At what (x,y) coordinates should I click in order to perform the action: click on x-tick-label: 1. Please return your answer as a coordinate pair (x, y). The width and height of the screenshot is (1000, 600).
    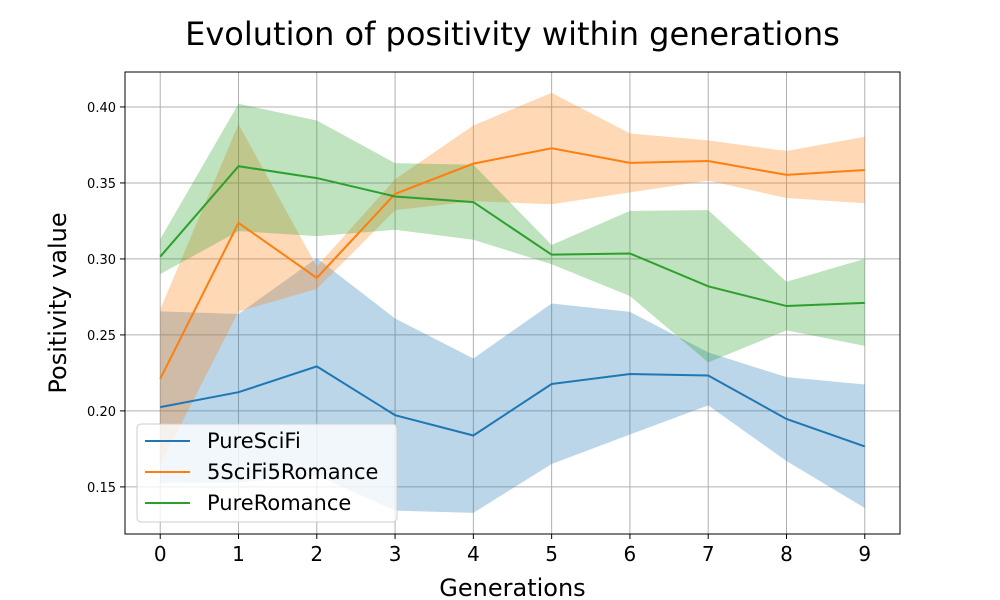
    Looking at the image, I should click on (238, 554).